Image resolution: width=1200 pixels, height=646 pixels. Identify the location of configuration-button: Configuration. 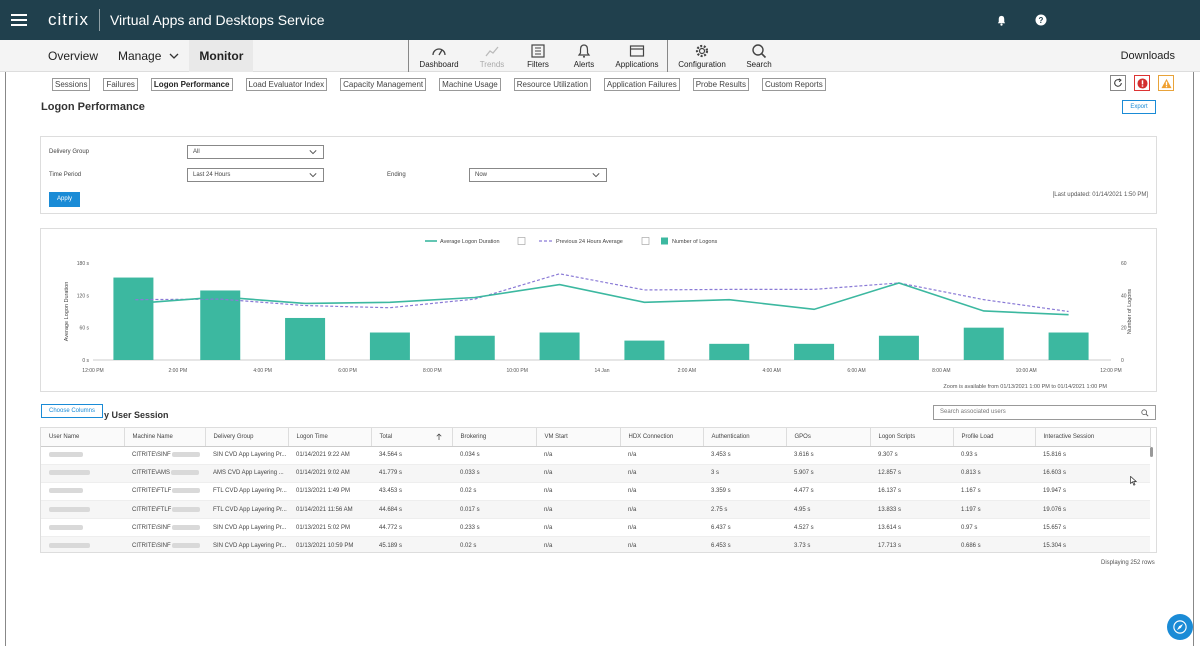
(702, 56).